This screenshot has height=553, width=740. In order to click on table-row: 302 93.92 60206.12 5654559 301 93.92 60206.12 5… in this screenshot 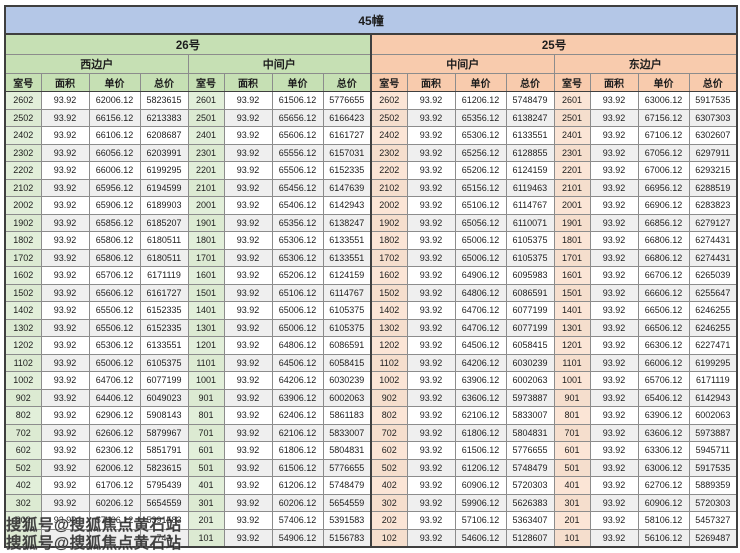, I will do `click(371, 502)`.